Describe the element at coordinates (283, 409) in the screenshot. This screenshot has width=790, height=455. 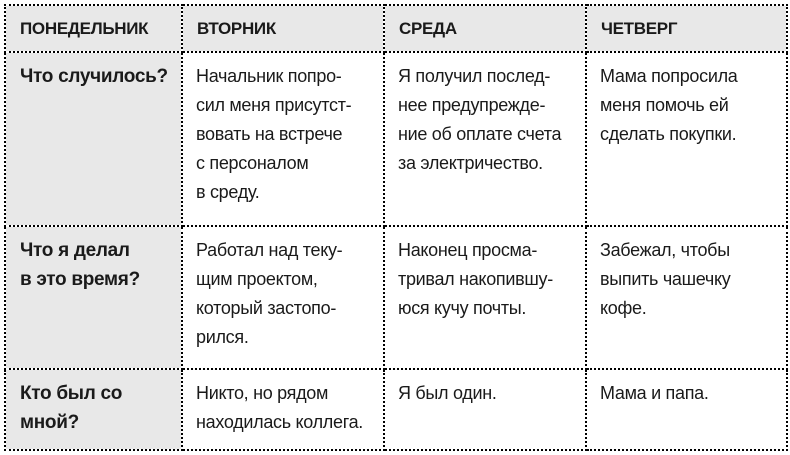
I see `cell-tuesday-who-was-with-me: Никто, но рядом находилась коллега.` at that location.